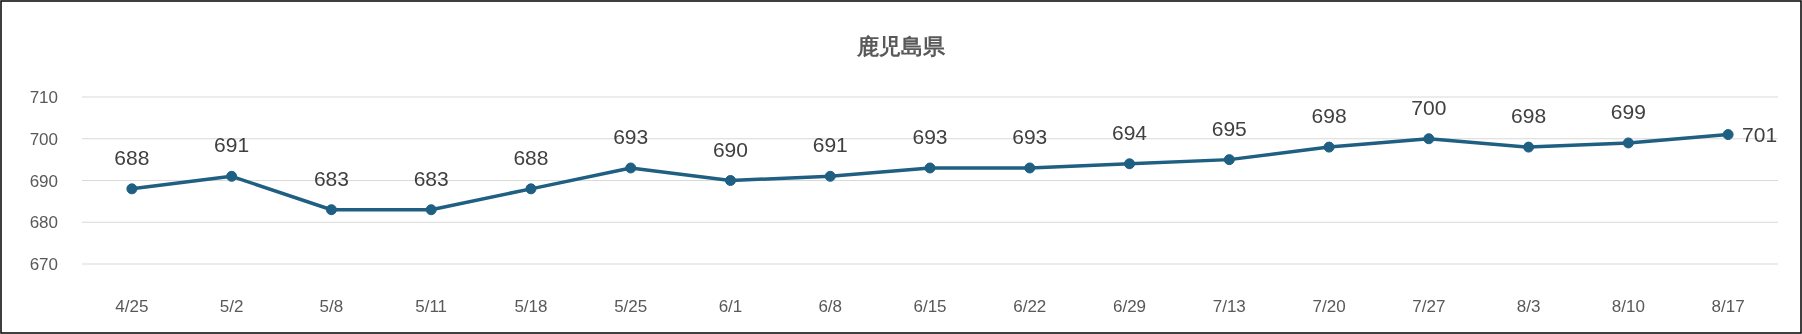  Describe the element at coordinates (1429, 107) in the screenshot. I see `data-label: 700` at that location.